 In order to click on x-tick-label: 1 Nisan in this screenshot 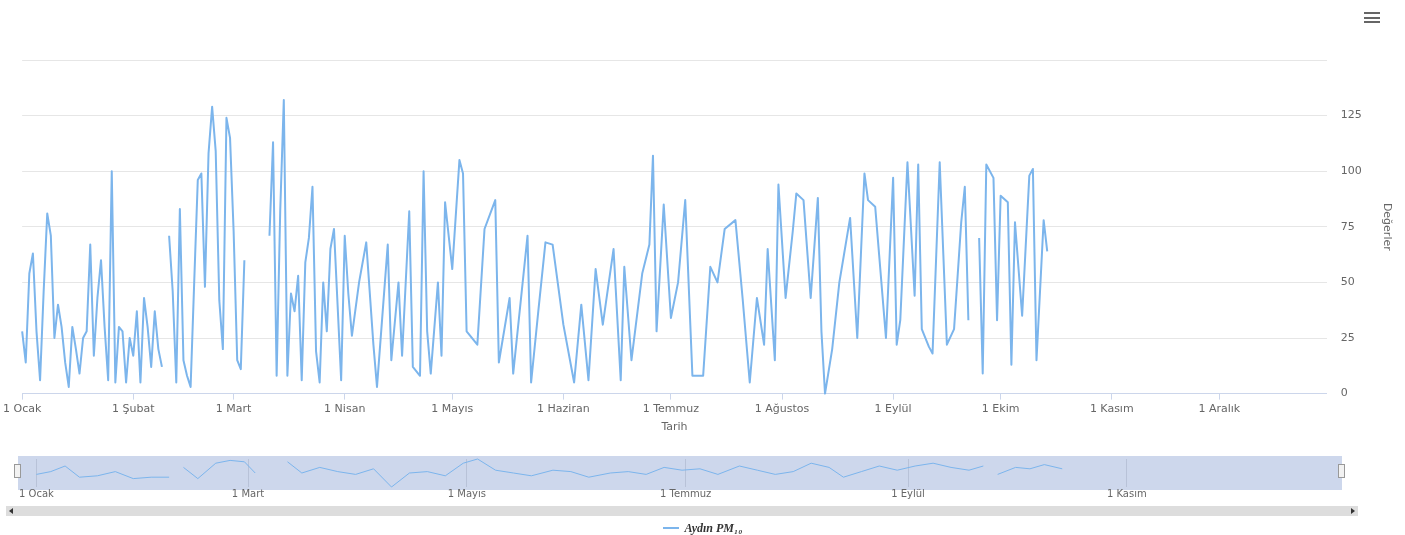, I will do `click(345, 409)`.